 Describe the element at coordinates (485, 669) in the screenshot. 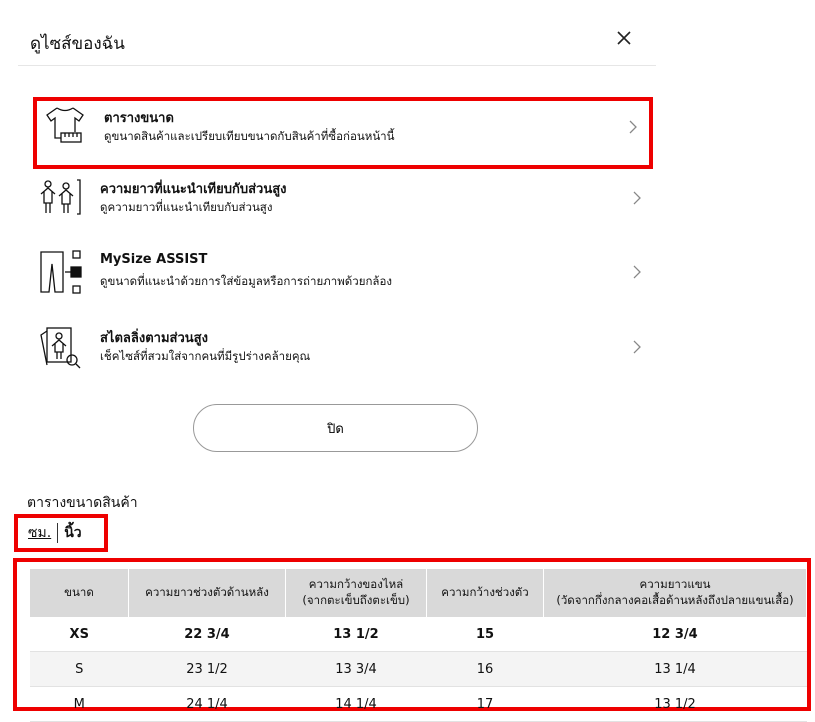

I see `table-cell: 16` at that location.